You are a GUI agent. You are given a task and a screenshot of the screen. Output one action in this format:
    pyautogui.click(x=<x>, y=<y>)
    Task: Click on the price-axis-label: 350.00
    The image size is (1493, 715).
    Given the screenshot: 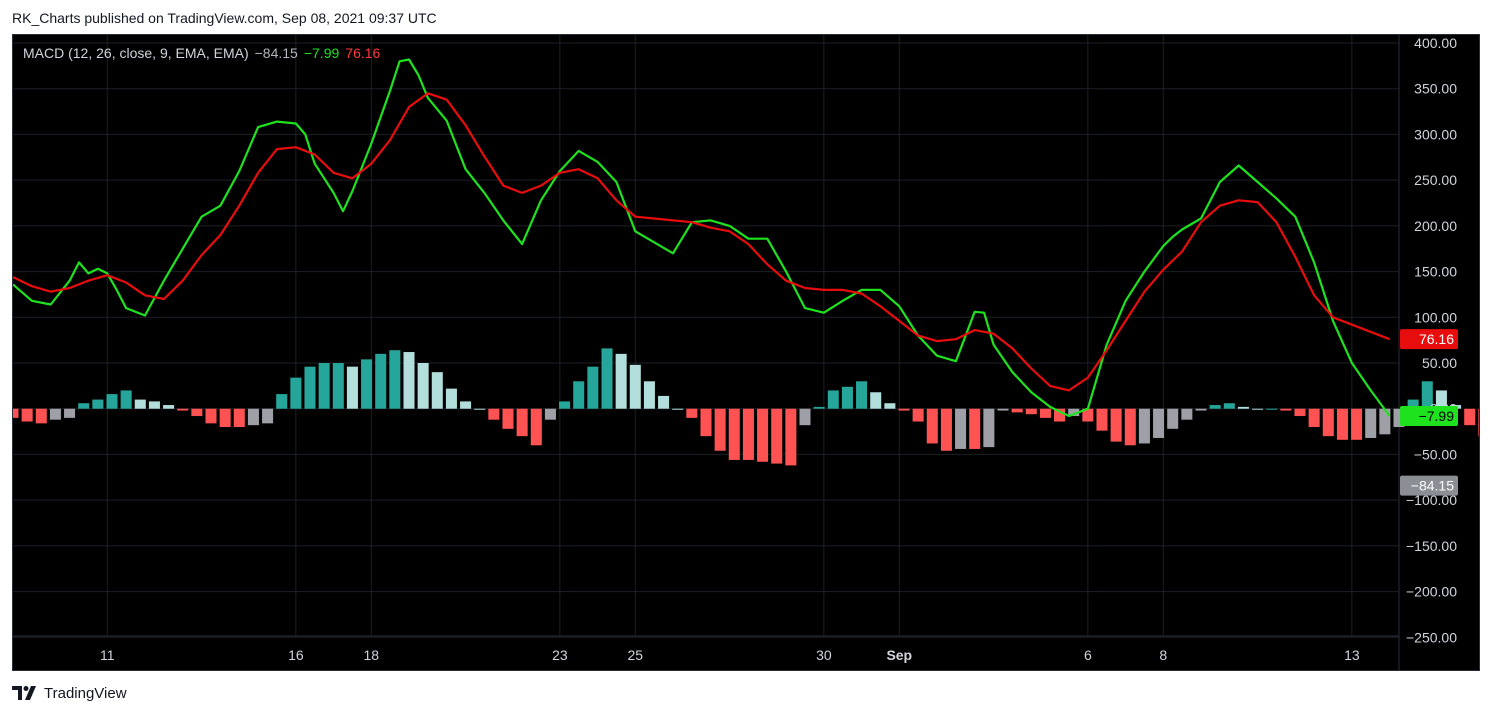 What is the action you would take?
    pyautogui.click(x=1435, y=89)
    